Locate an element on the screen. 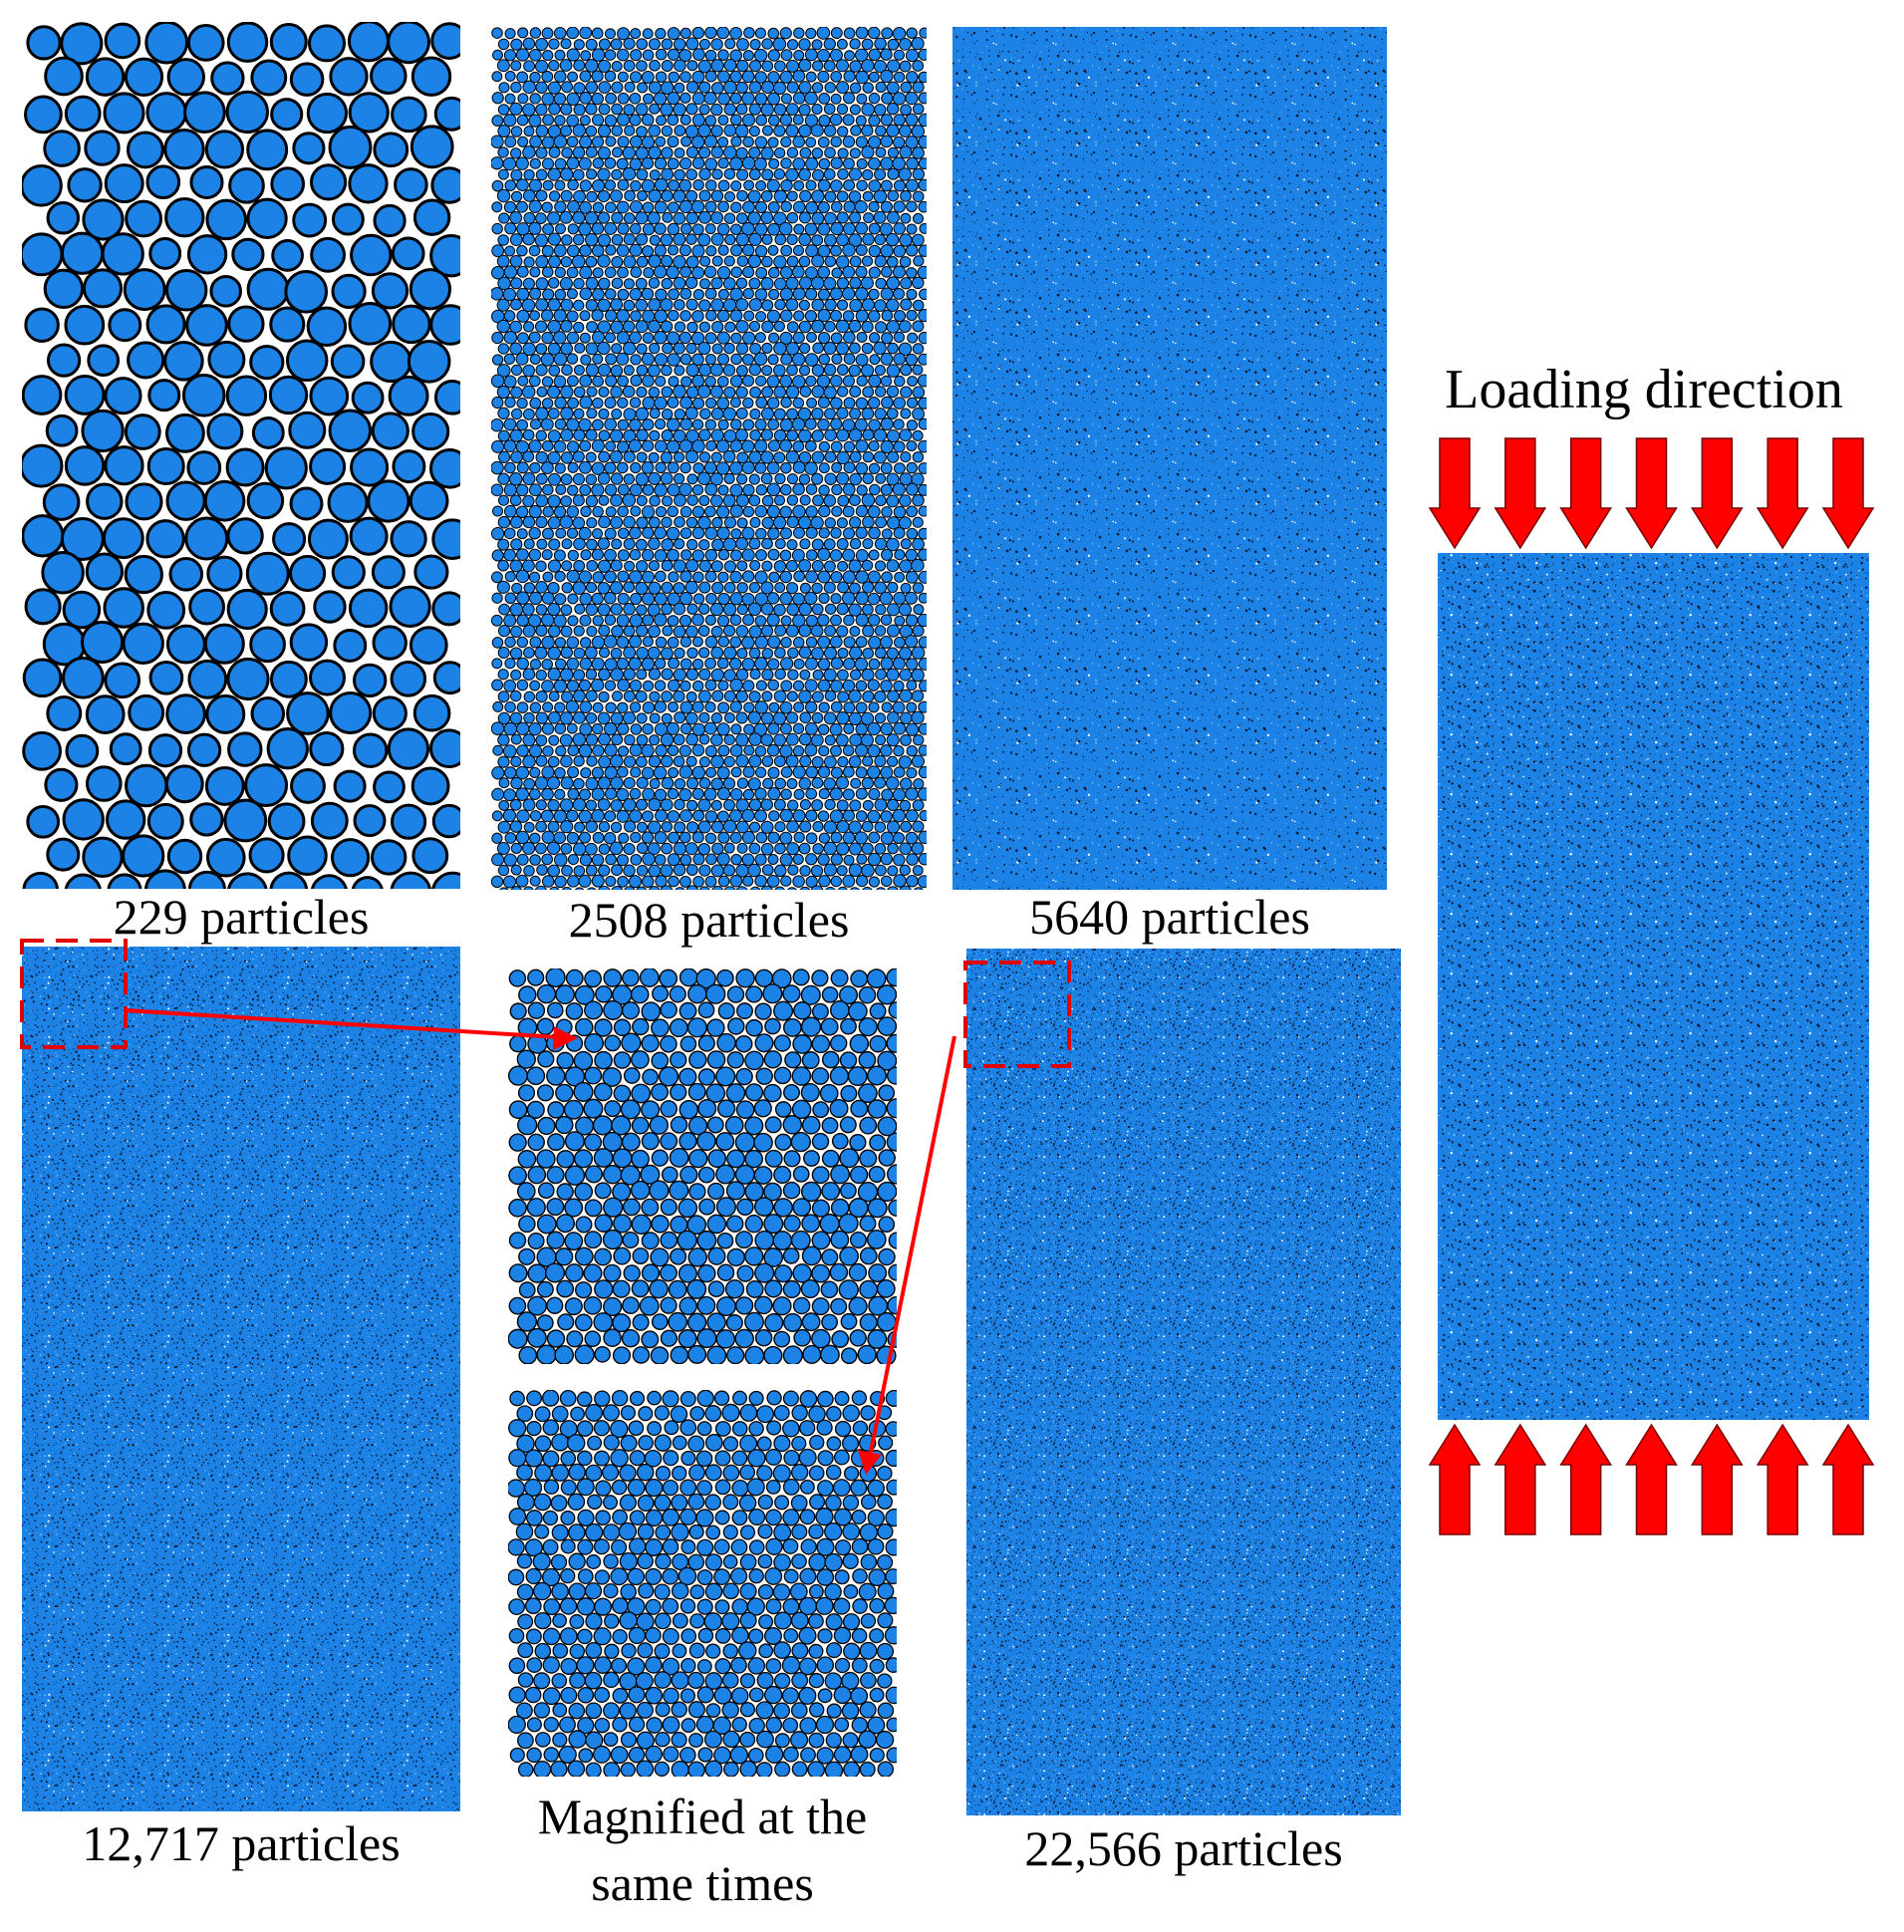 This screenshot has width=1904, height=1932. sample-229-panel is located at coordinates (241, 455).